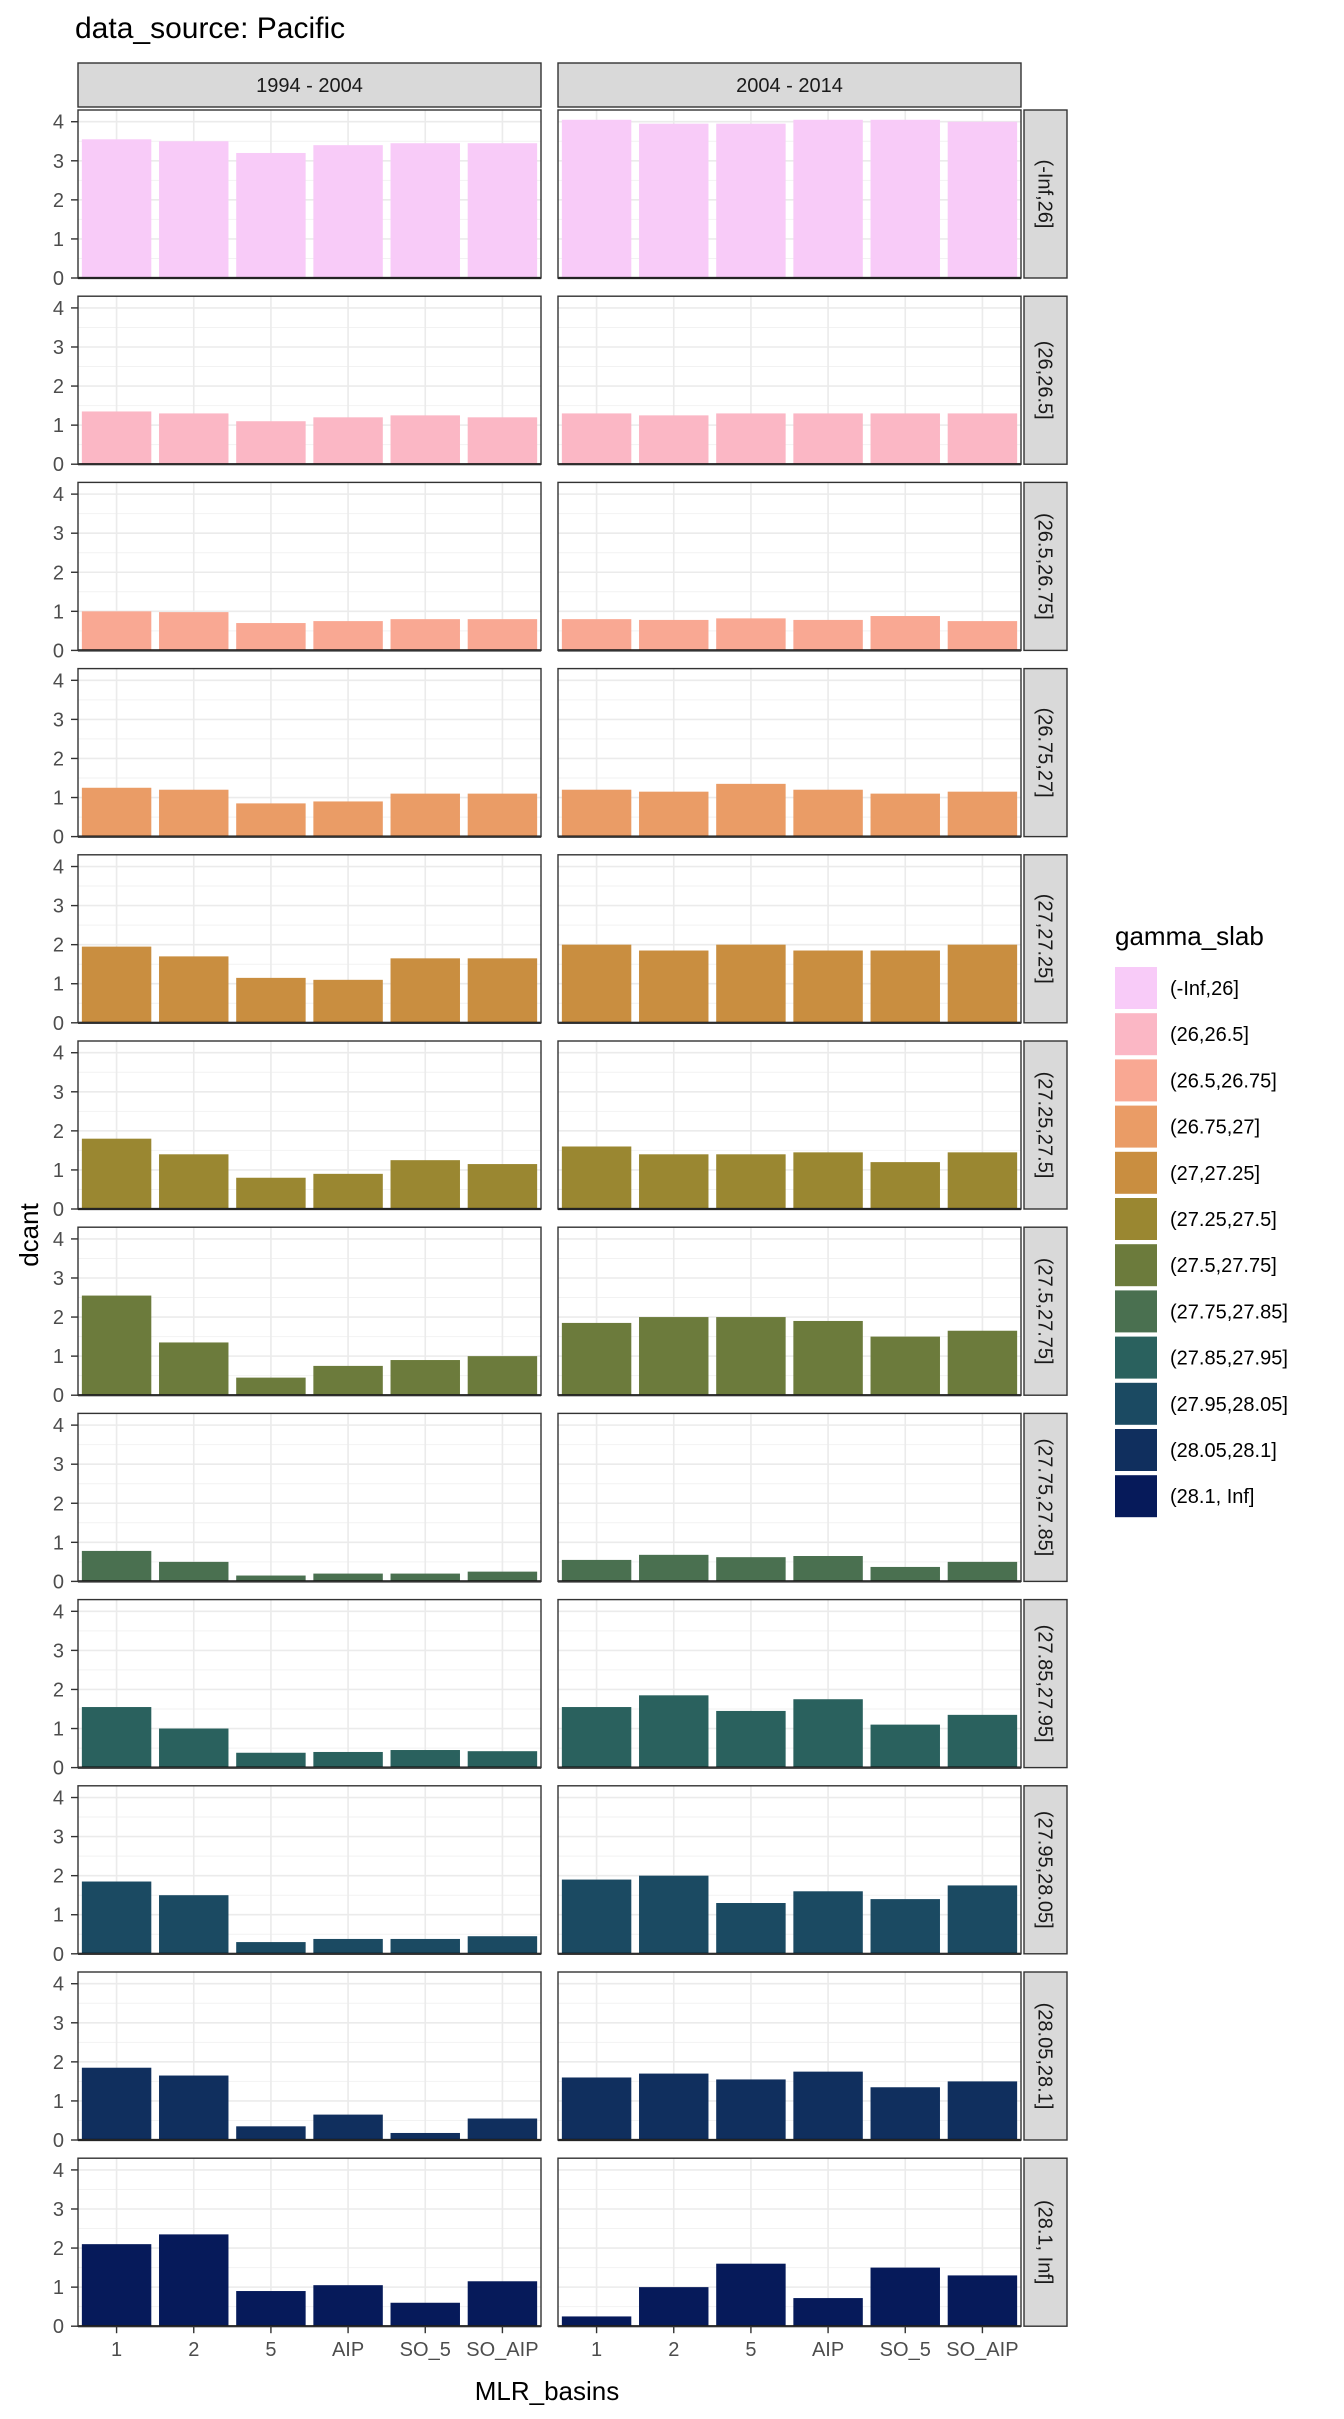 The width and height of the screenshot is (1344, 2419). Describe the element at coordinates (1215, 1174) in the screenshot. I see `legend-label: (27,27.25]` at that location.